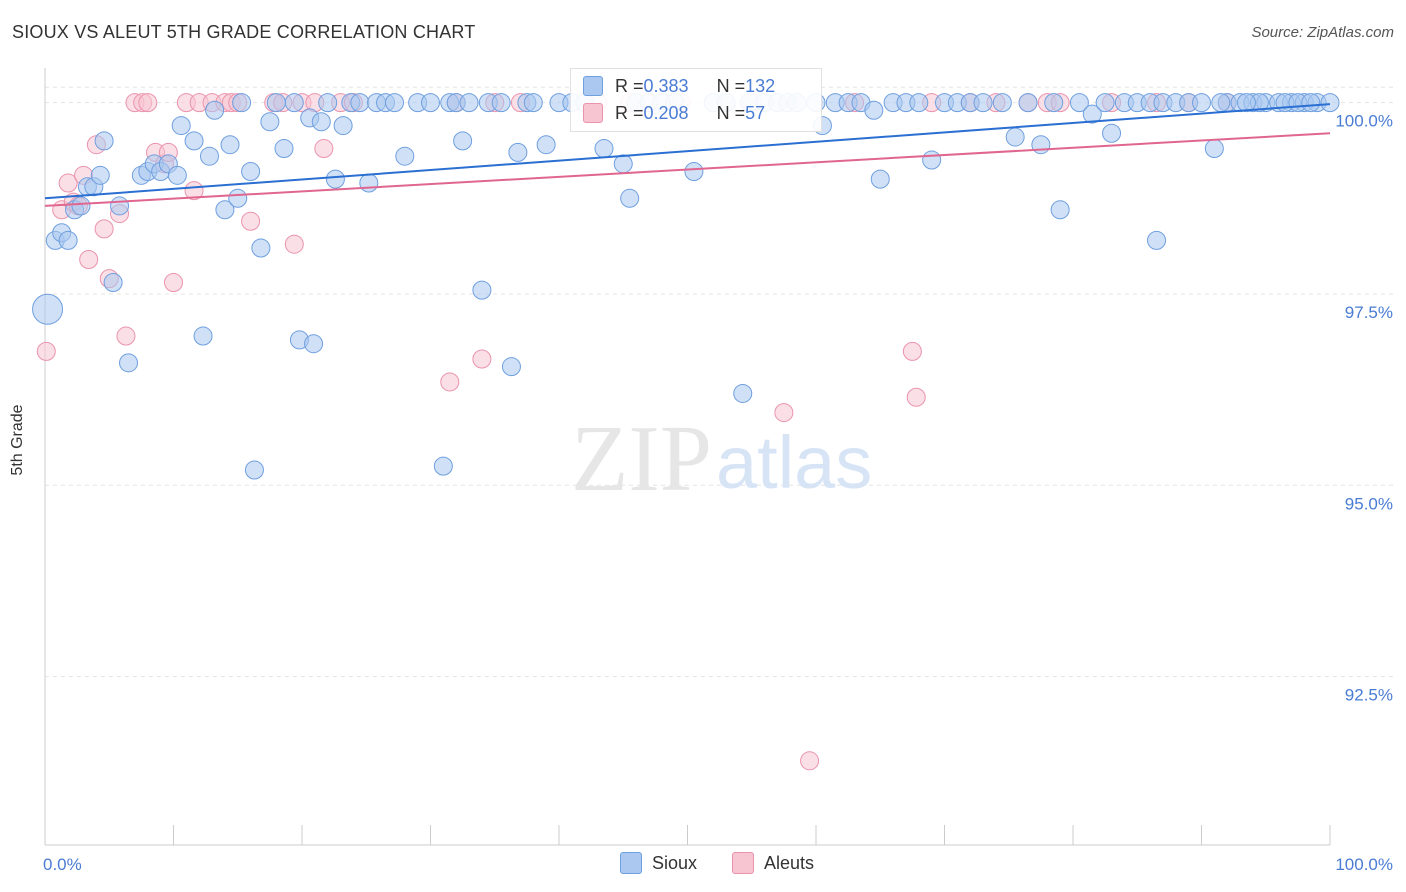  What do you see at coordinates (62, 864) in the screenshot?
I see `x-tick-label: 0.0%` at bounding box center [62, 864].